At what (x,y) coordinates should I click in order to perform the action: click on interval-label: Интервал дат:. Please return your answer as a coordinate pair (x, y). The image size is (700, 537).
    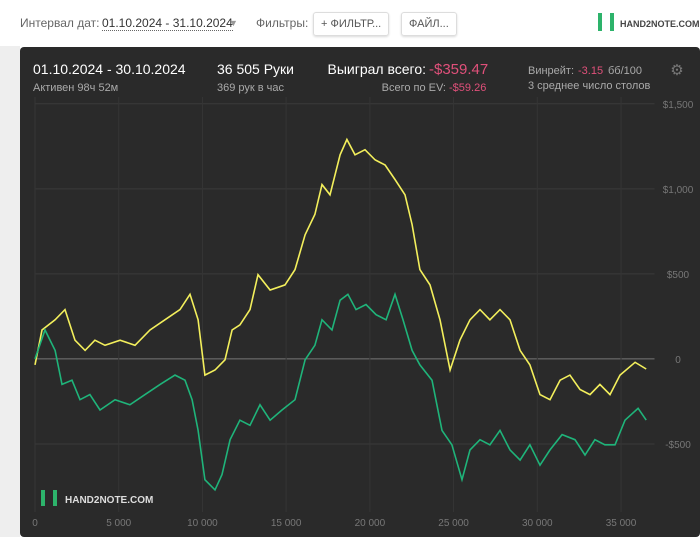
    Looking at the image, I should click on (60, 23).